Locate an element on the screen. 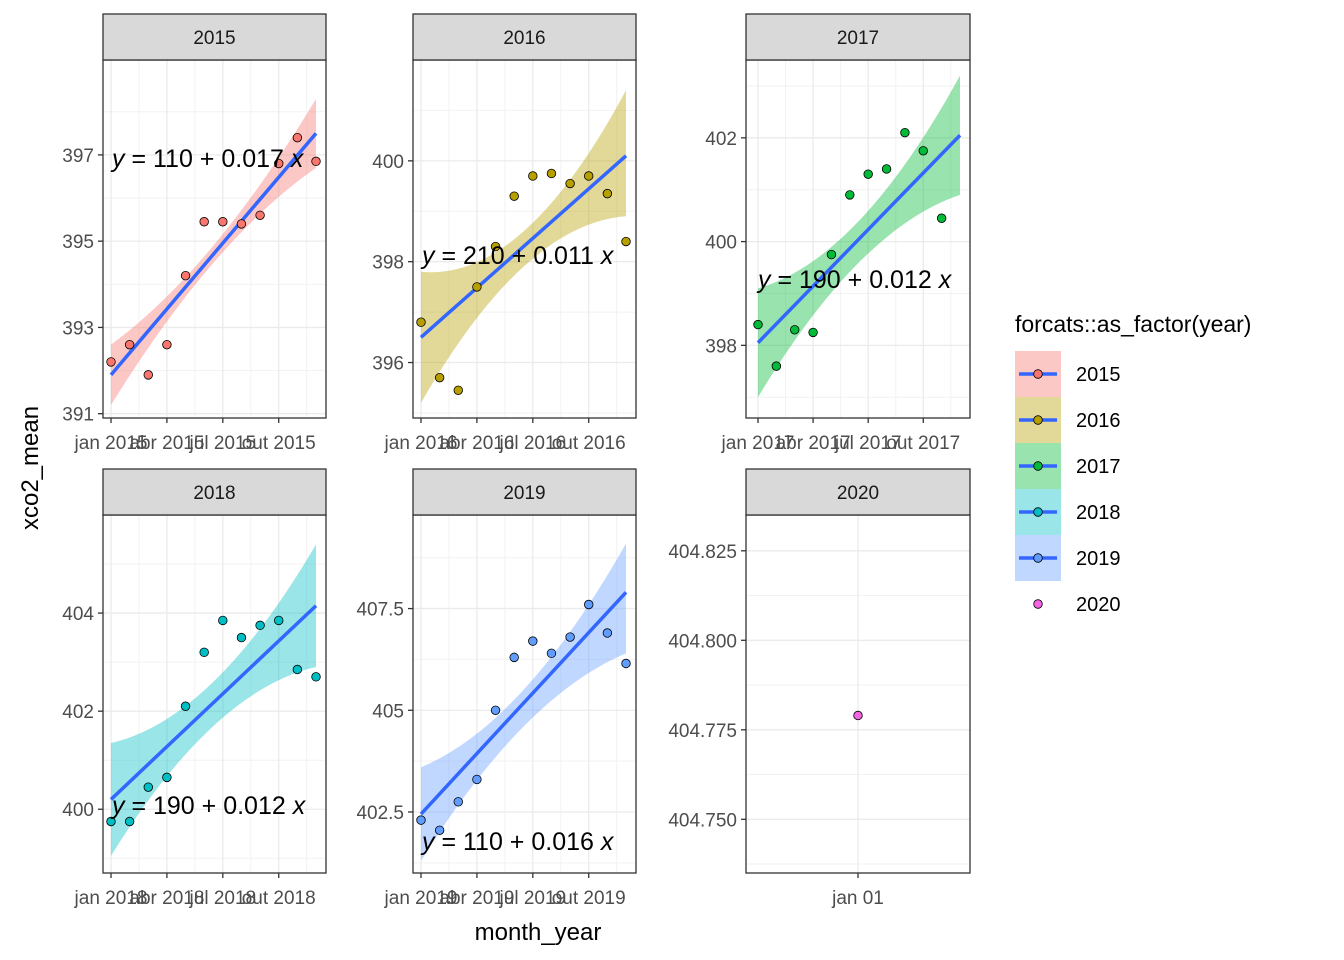  x-tick-label: out 2015 is located at coordinates (279, 443).